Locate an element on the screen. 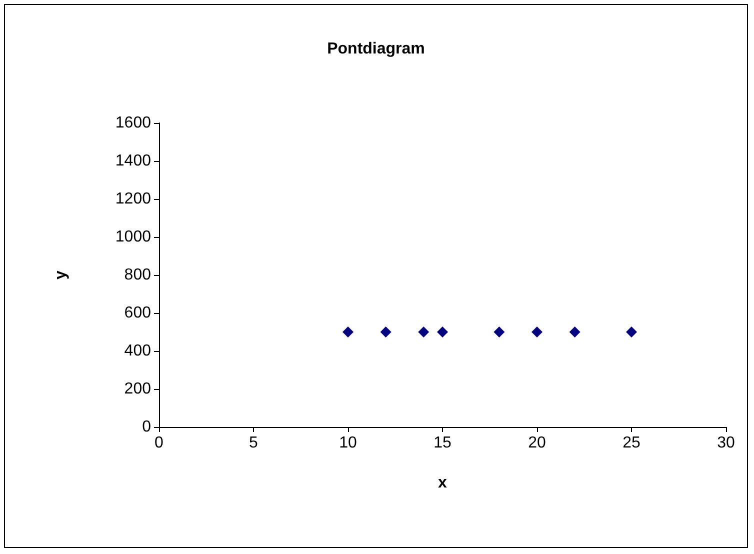  x-tick-label: 20 is located at coordinates (537, 443).